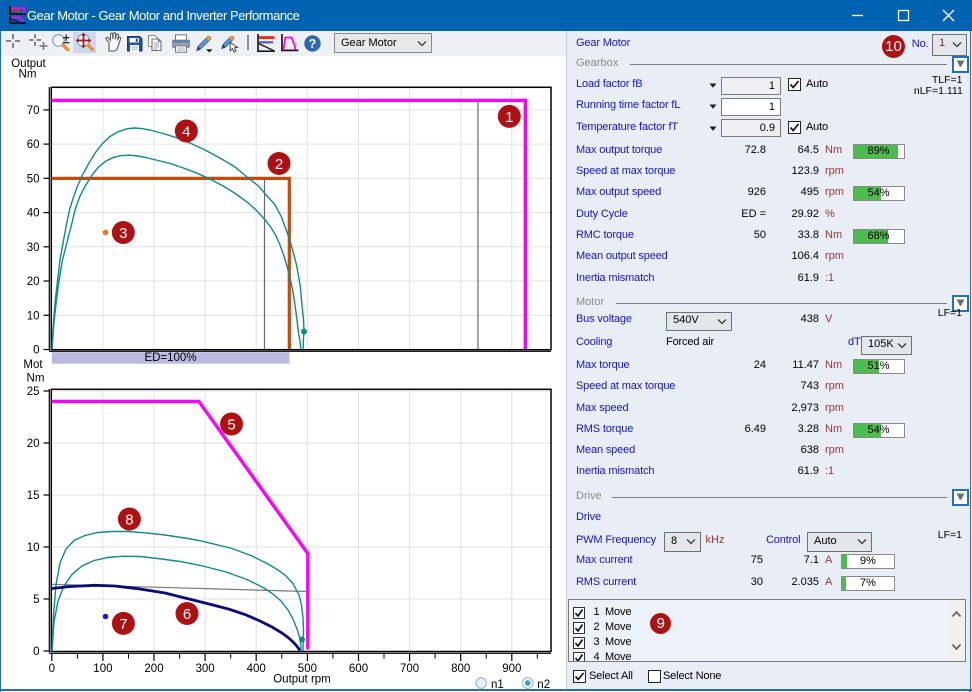 The height and width of the screenshot is (692, 972). I want to click on svg-text: 15, so click(33, 496).